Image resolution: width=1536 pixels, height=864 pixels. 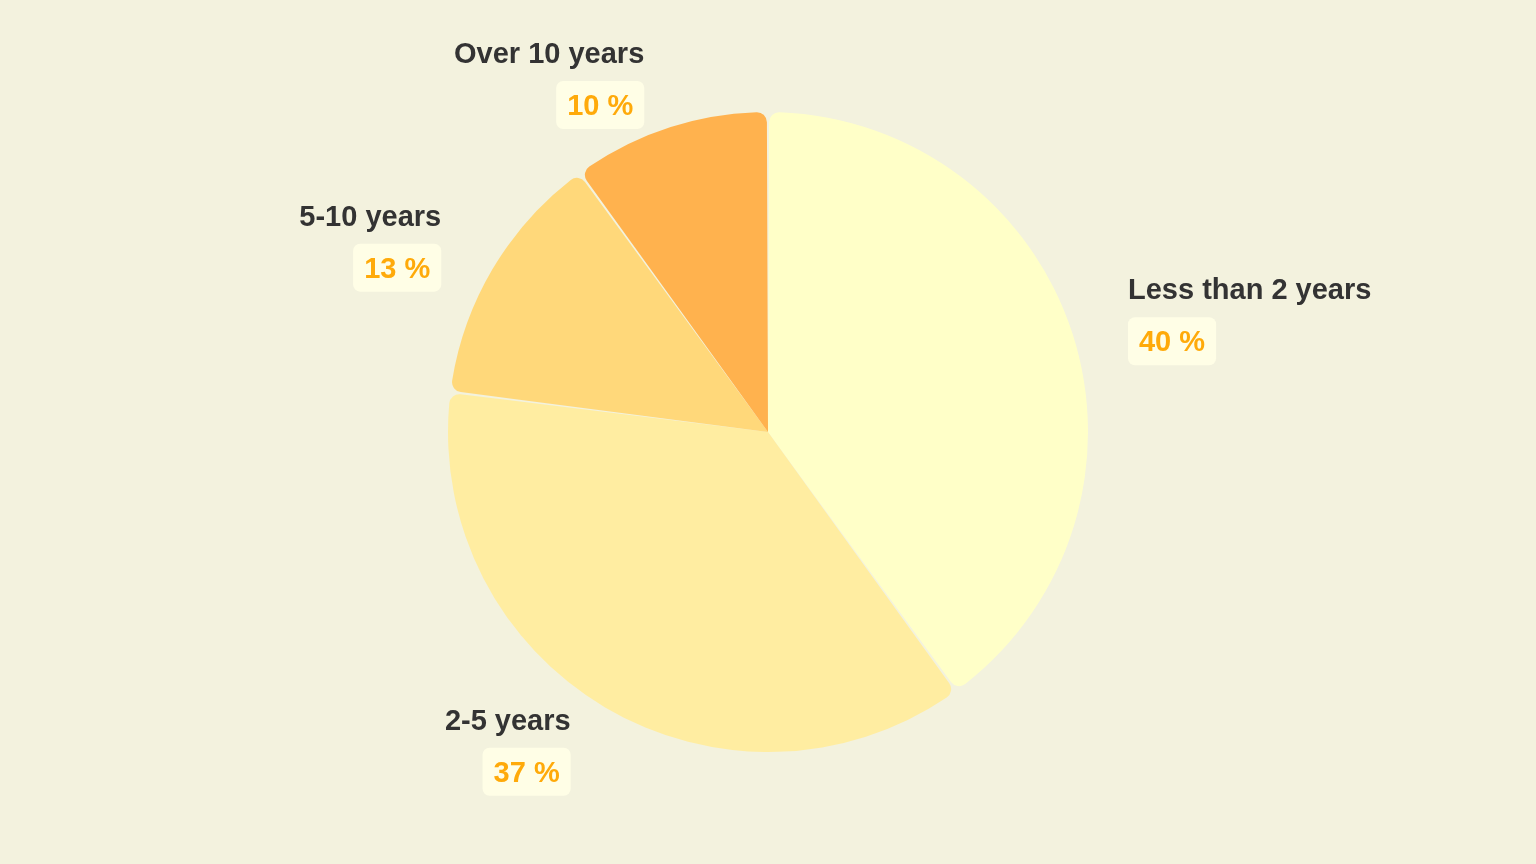 What do you see at coordinates (1172, 341) in the screenshot?
I see `data-label: 40 %` at bounding box center [1172, 341].